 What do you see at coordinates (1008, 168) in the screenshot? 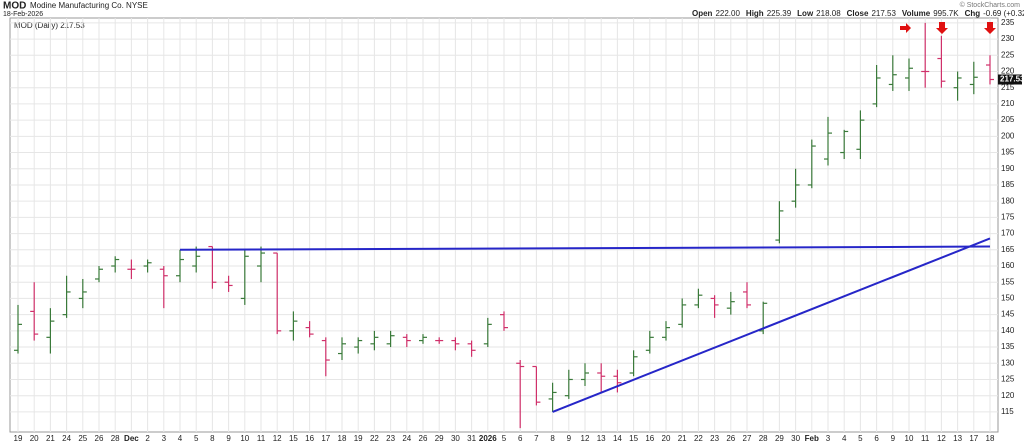
I see `y-tick-label: 190` at bounding box center [1008, 168].